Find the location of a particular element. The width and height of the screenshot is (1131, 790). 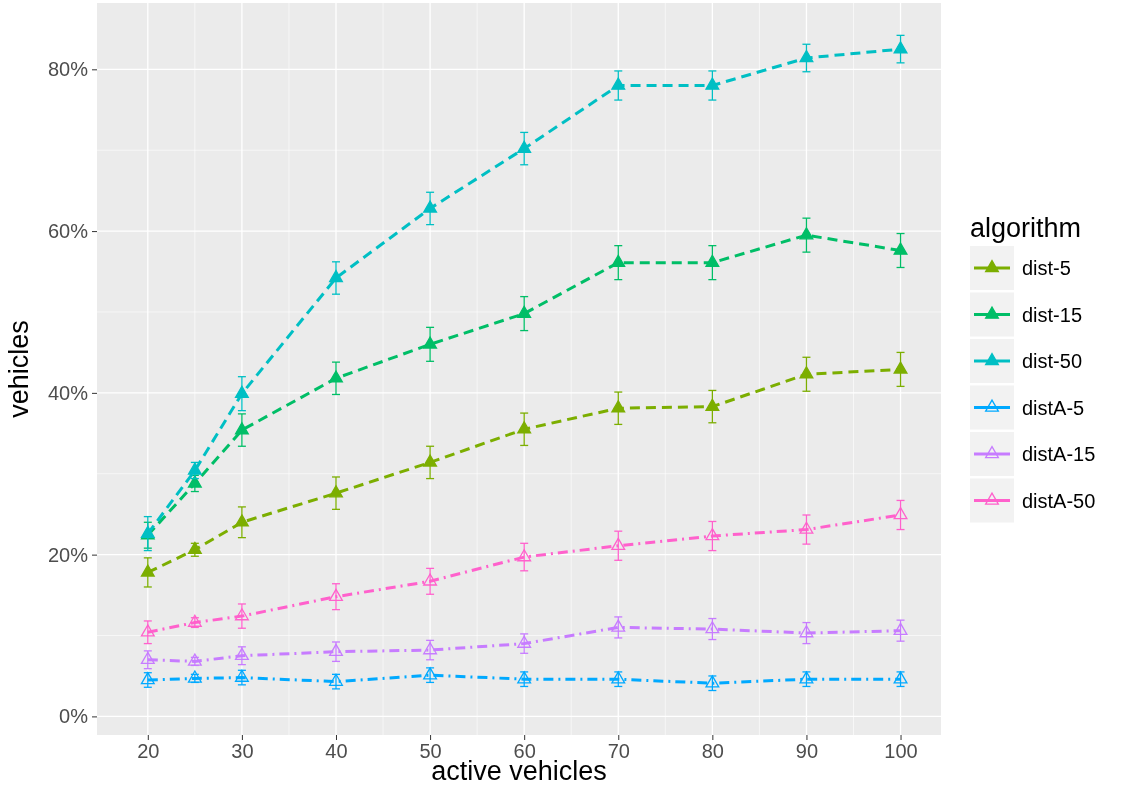

x-tick-label: 60 is located at coordinates (524, 751).